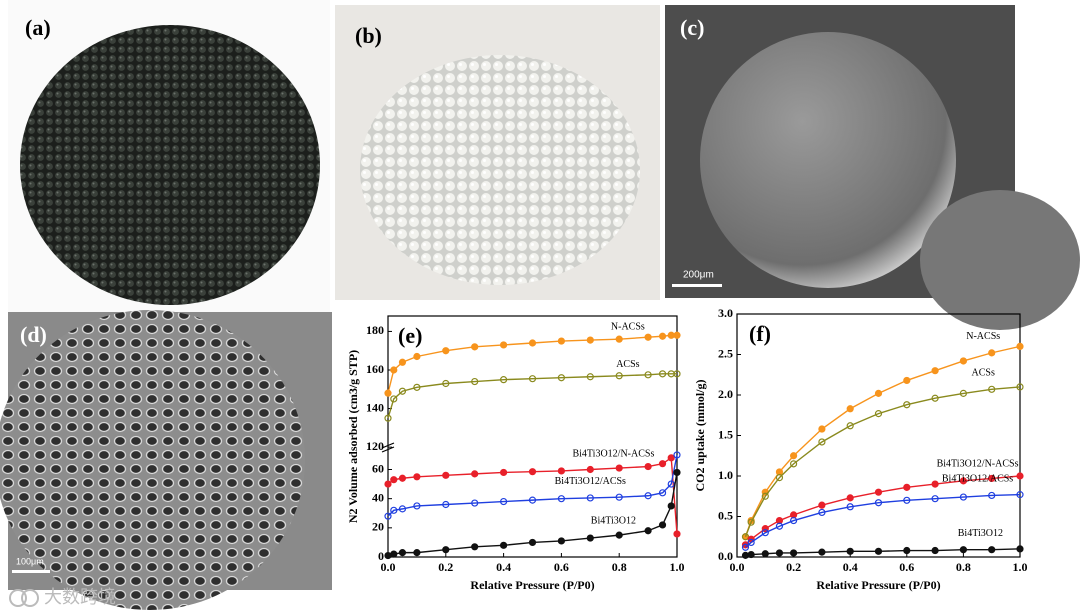 This screenshot has width=1080, height=613. I want to click on scale-bar: 100μm, so click(30, 561).